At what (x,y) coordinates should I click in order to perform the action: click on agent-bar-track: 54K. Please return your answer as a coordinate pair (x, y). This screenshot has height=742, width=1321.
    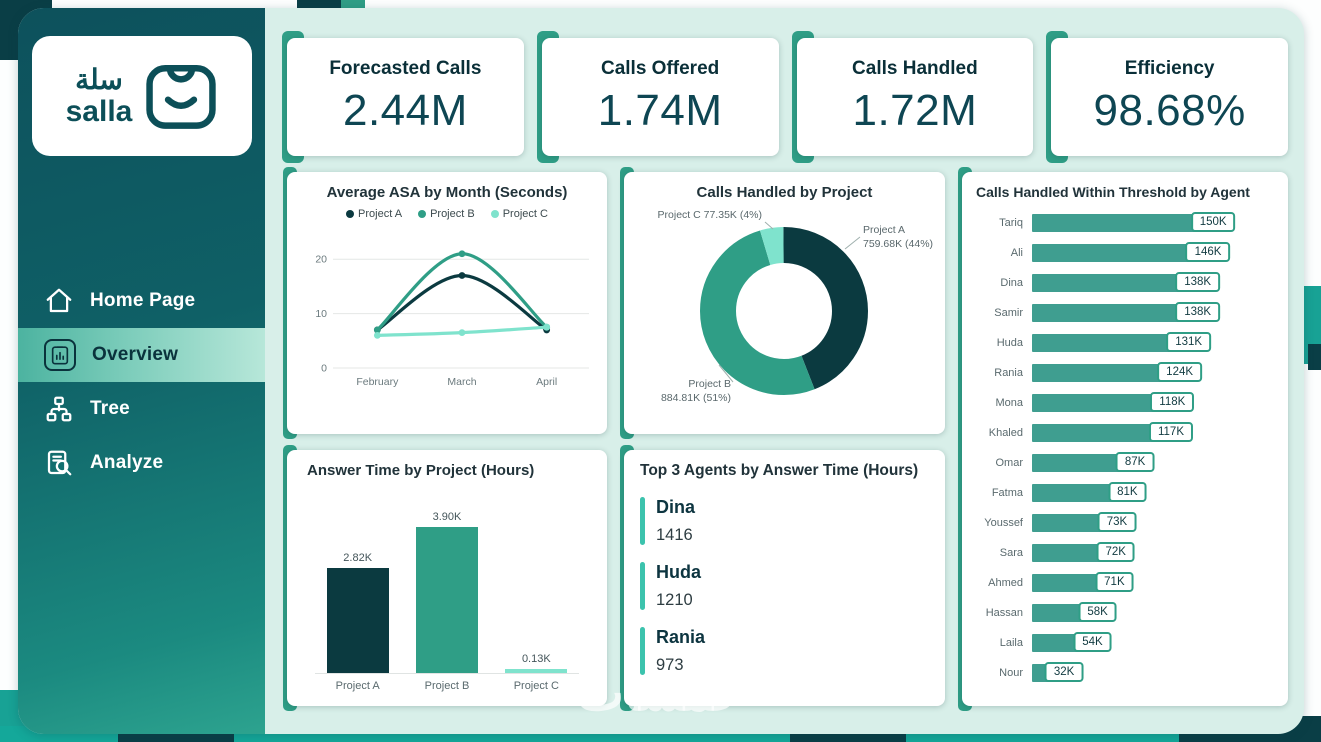
    Looking at the image, I should click on (1153, 642).